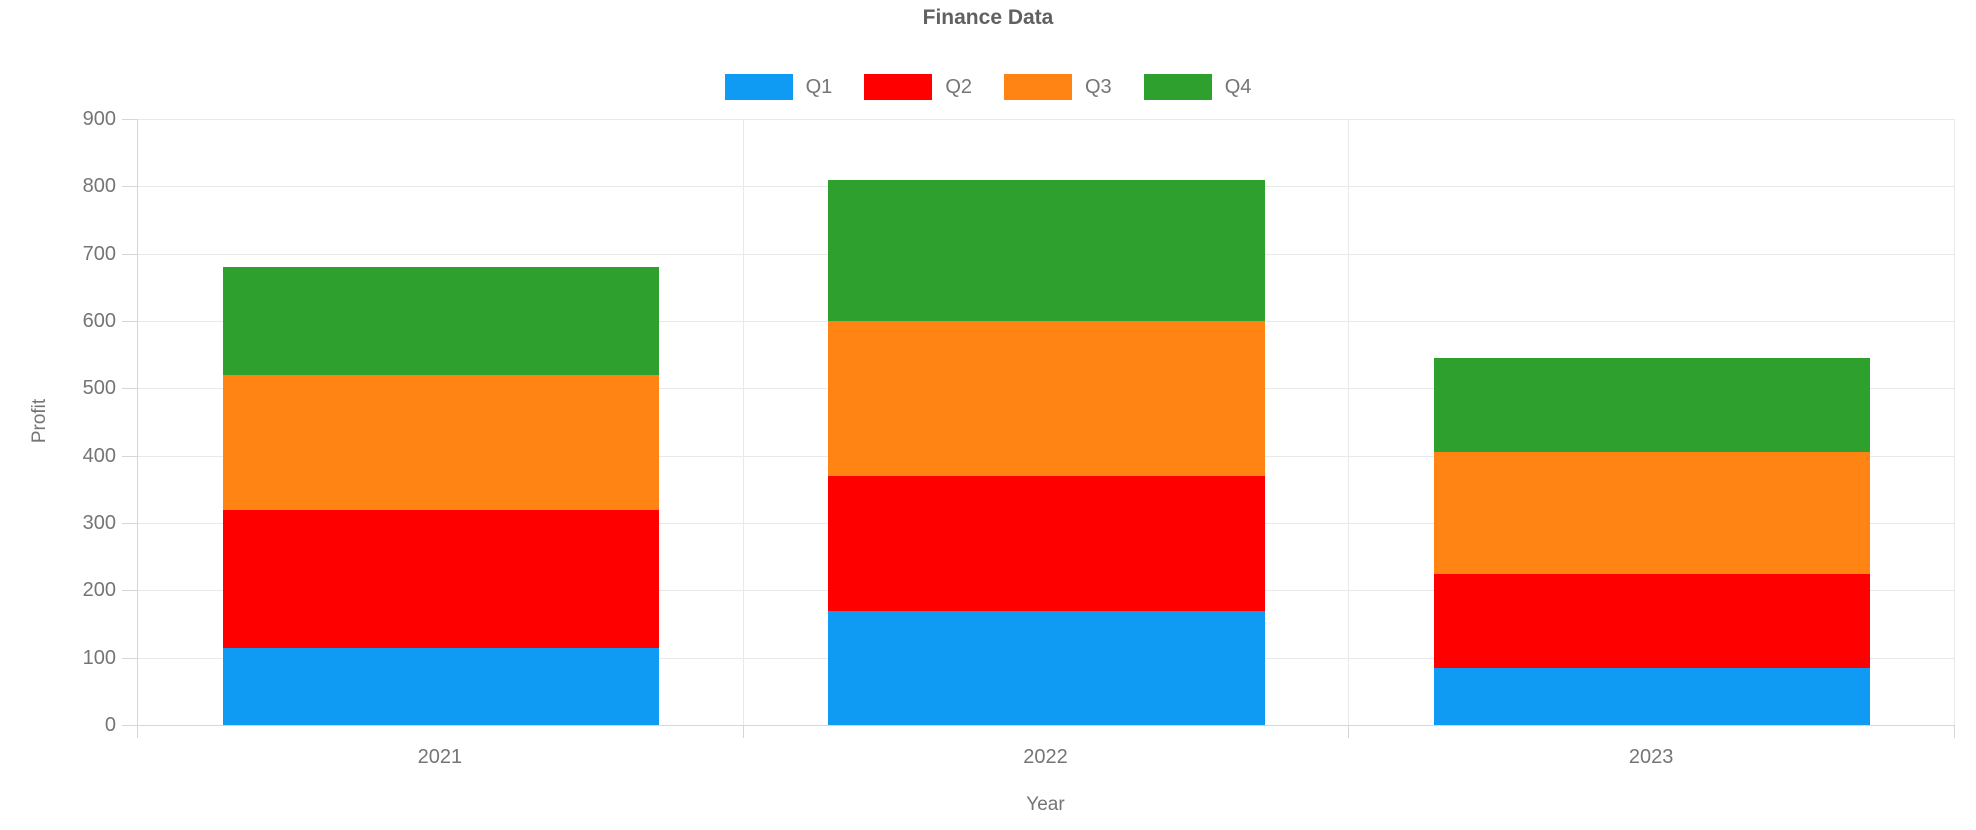 This screenshot has height=830, width=1976. I want to click on gridline-horizontal, so click(1046, 119).